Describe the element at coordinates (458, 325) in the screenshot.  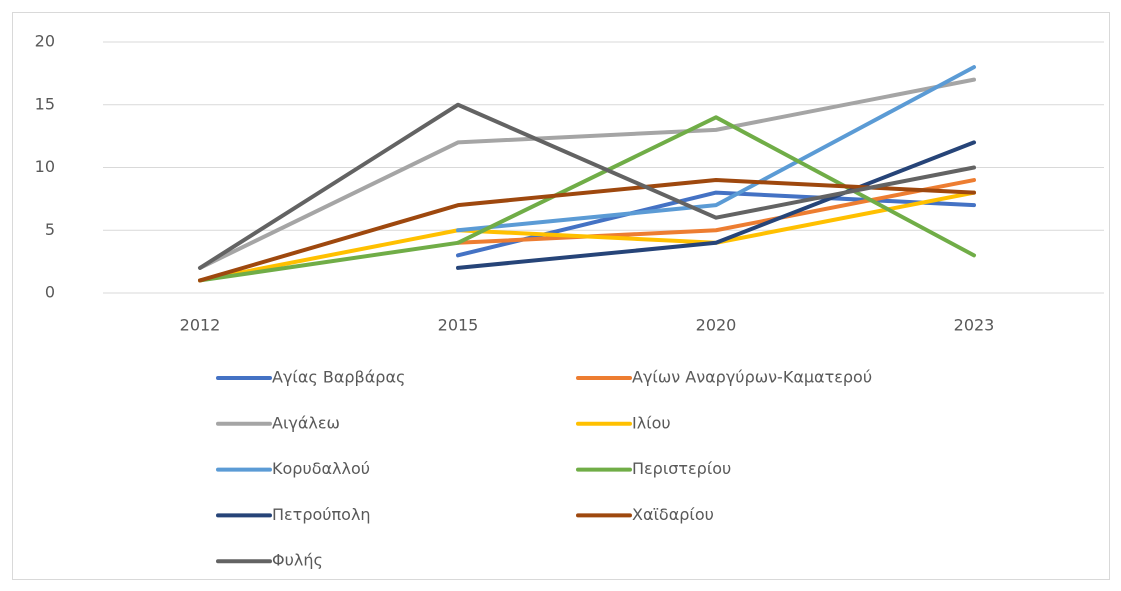
I see `x-tick-label: 2015` at that location.